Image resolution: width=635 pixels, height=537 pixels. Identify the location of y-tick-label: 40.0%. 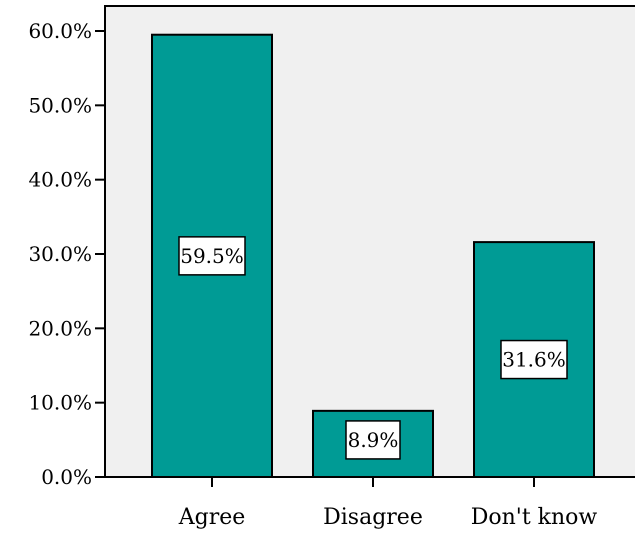
(60, 180).